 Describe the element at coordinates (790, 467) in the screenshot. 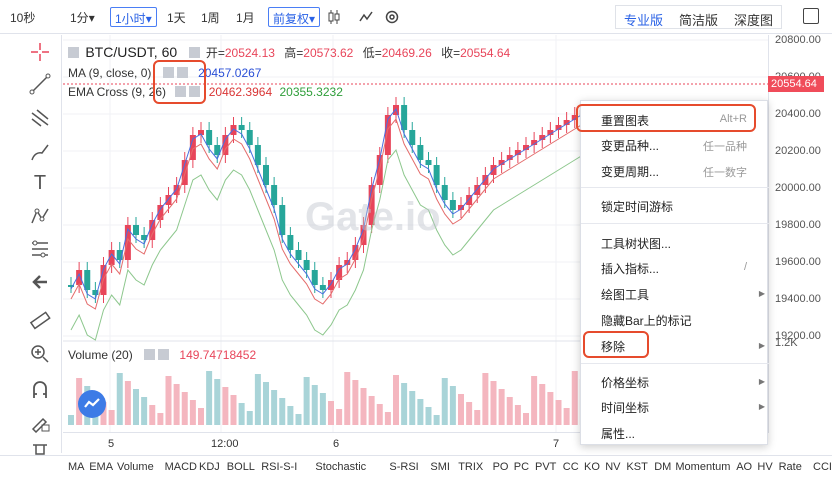

I see `indicator-rate: Rate` at that location.